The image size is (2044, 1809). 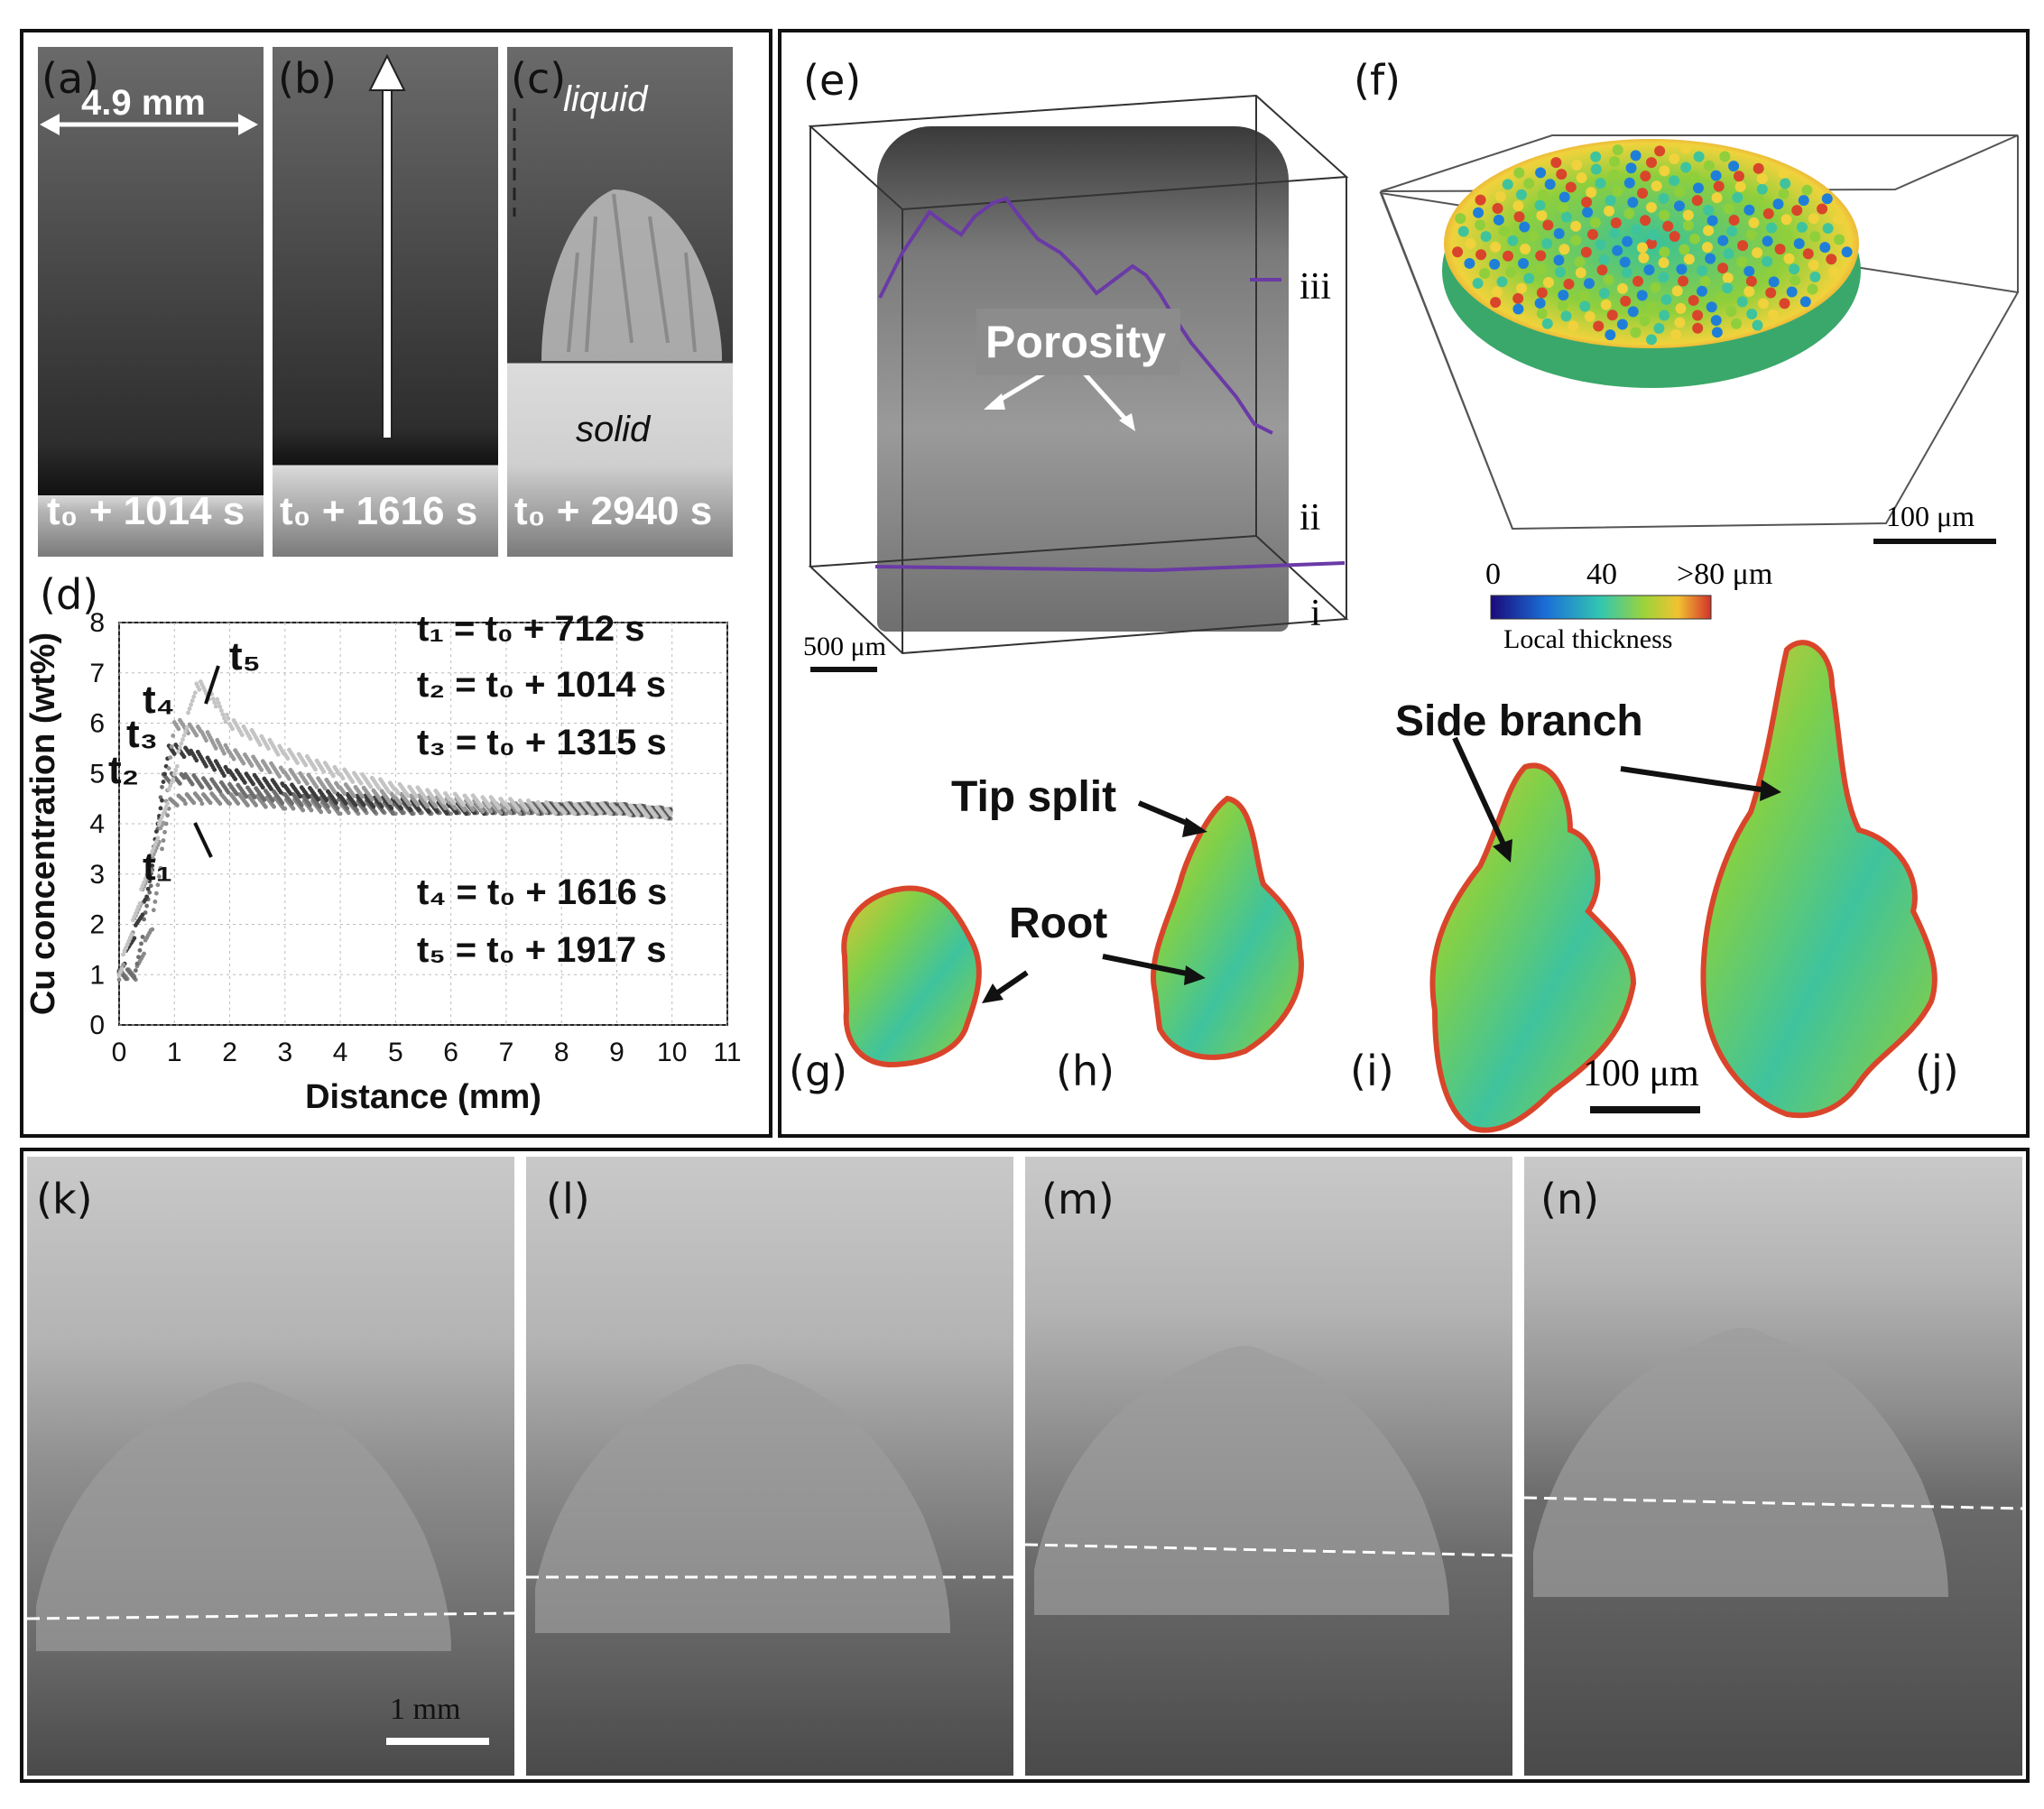 What do you see at coordinates (620, 302) in the screenshot?
I see `panel-c-image: (c) liquid solid t₀ + 2940 s` at bounding box center [620, 302].